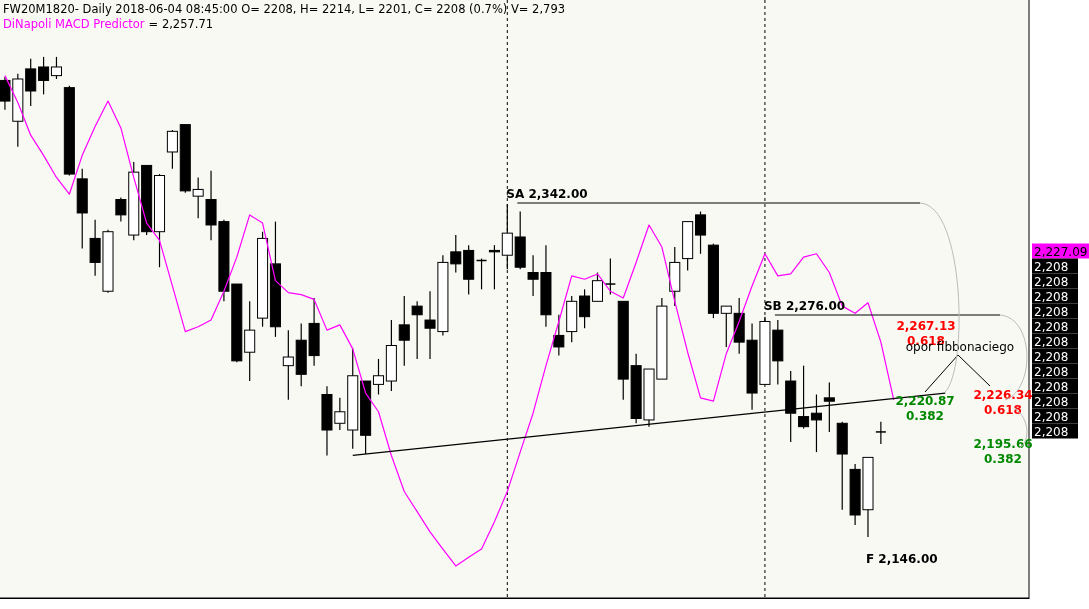 The height and width of the screenshot is (609, 1089). What do you see at coordinates (181, 24) in the screenshot?
I see `text: = 2,257.71` at bounding box center [181, 24].